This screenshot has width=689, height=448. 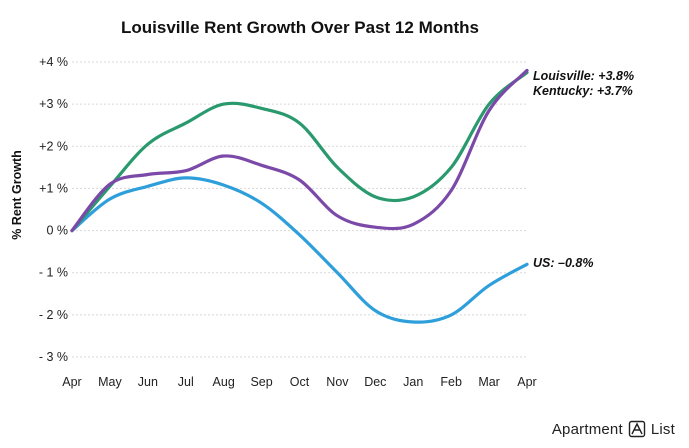 I want to click on brand-name-right: List, so click(x=662, y=429).